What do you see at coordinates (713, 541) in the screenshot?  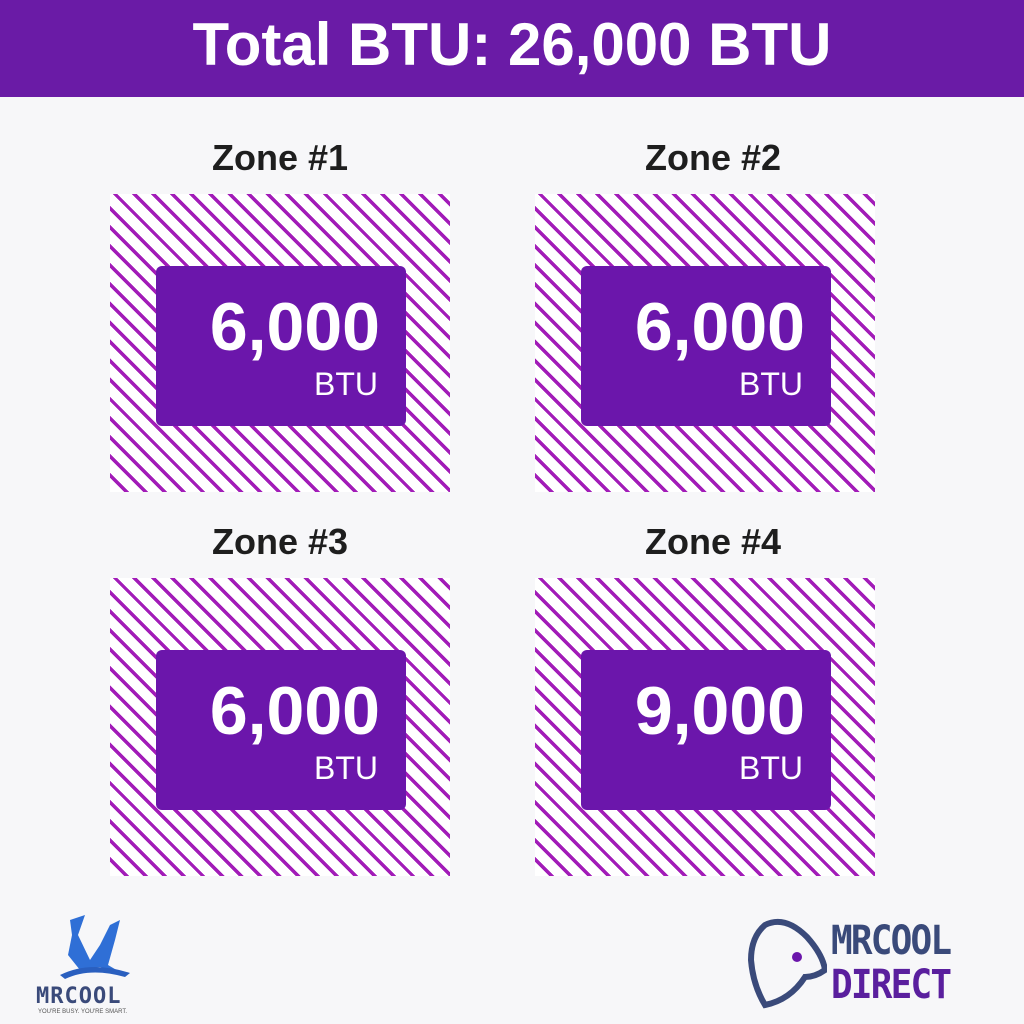 I see `zone-label: Zone #4` at bounding box center [713, 541].